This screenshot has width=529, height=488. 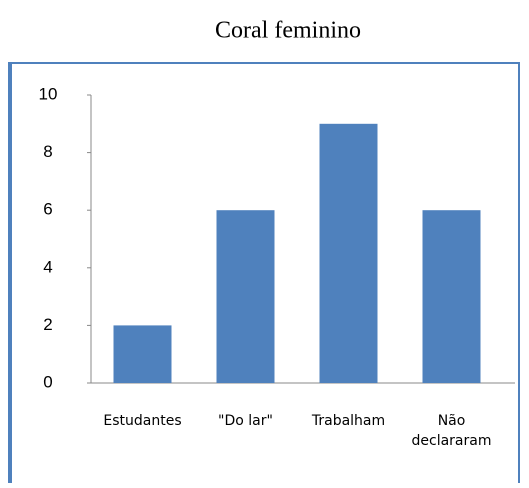 I want to click on x-tick-label: Não declararam, so click(x=451, y=431).